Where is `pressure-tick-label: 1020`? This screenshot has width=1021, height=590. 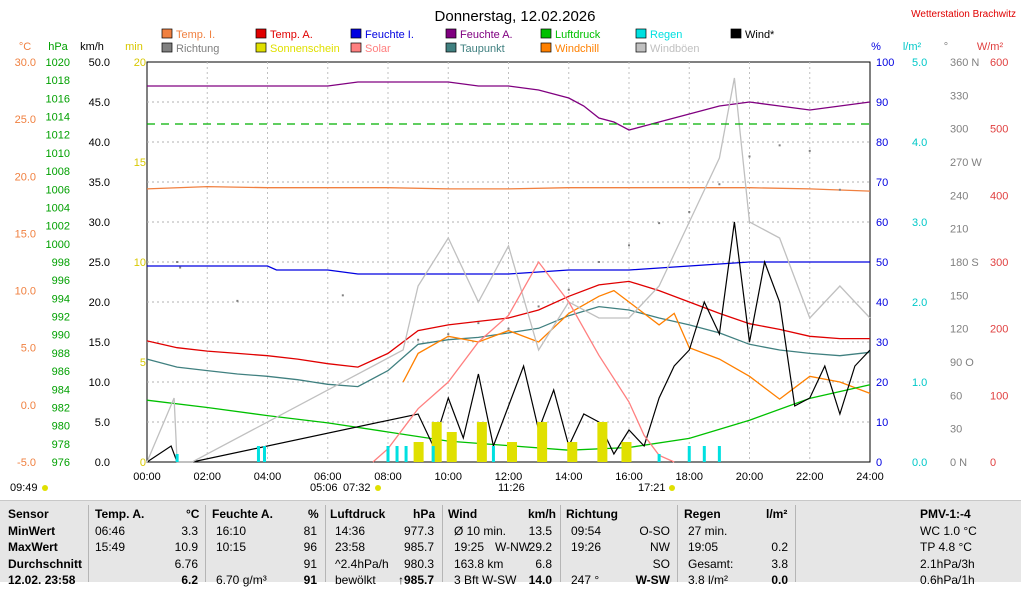
pressure-tick-label: 1020 is located at coordinates (58, 63).